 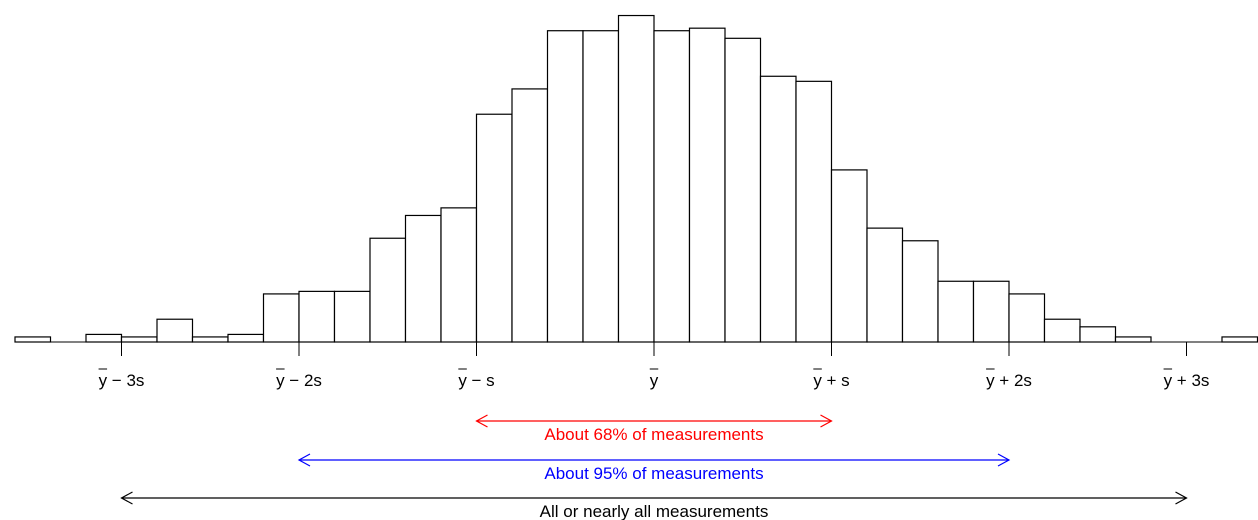 I want to click on x-tick-label: y − s, so click(x=476, y=380).